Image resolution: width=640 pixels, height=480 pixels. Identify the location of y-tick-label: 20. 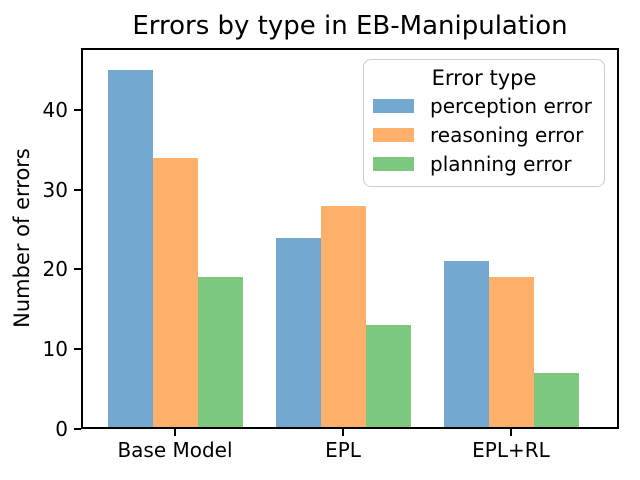
(55, 269).